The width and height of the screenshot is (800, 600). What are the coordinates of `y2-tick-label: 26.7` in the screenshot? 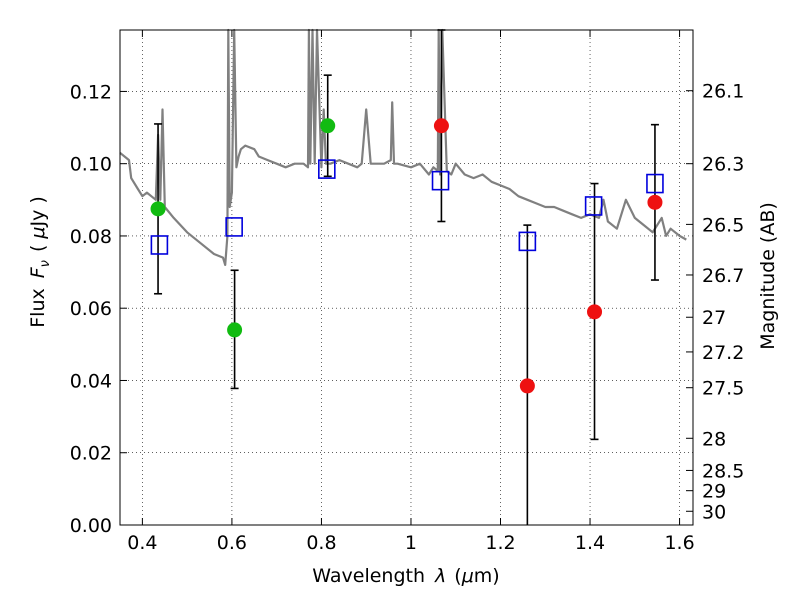 It's located at (723, 276).